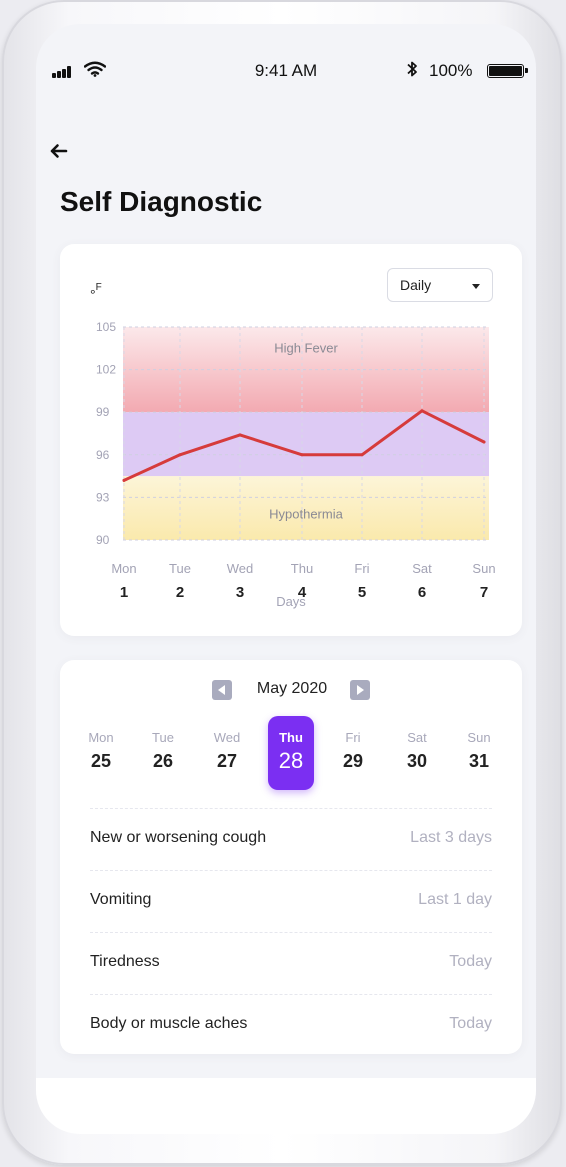  Describe the element at coordinates (451, 70) in the screenshot. I see `battery-percentage: 100%` at that location.